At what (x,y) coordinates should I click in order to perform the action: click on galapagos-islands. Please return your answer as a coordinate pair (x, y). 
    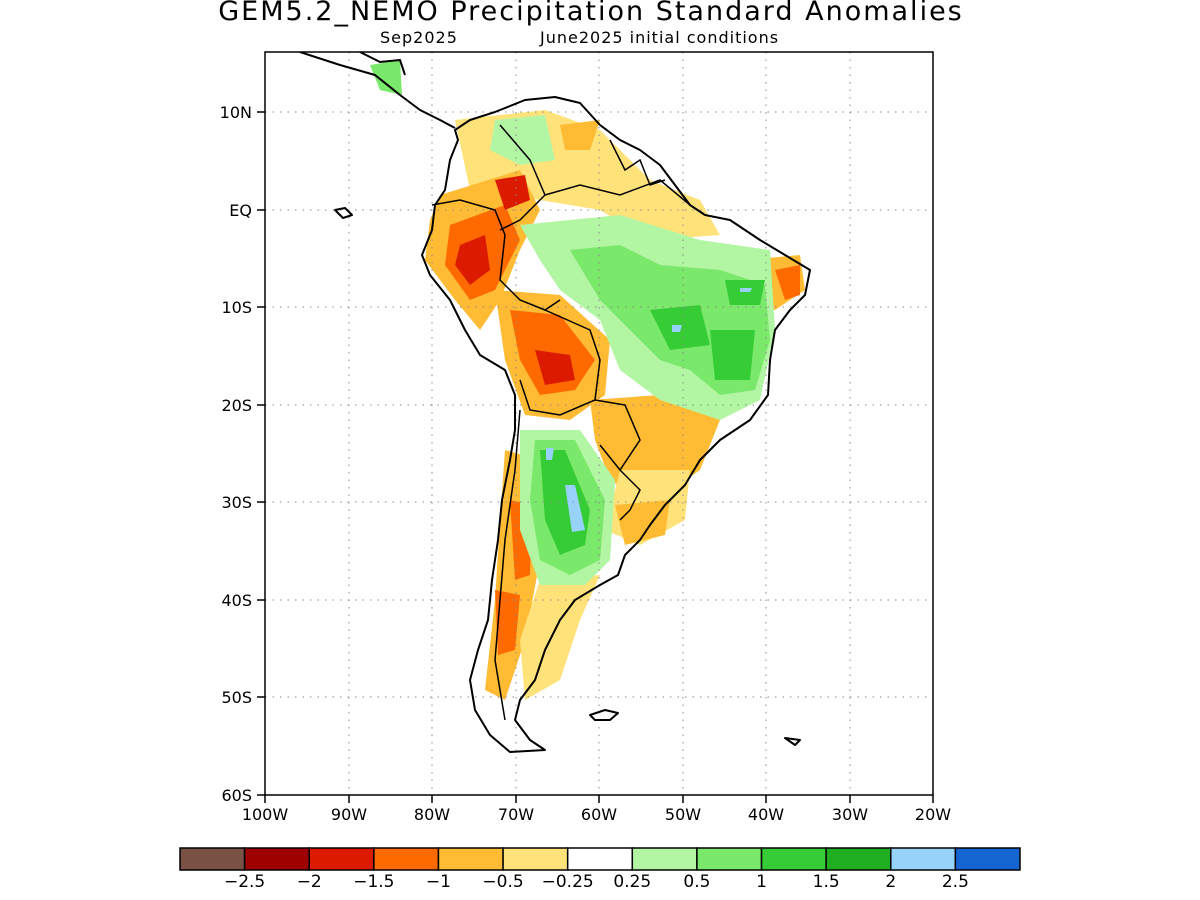
    Looking at the image, I should click on (343, 213).